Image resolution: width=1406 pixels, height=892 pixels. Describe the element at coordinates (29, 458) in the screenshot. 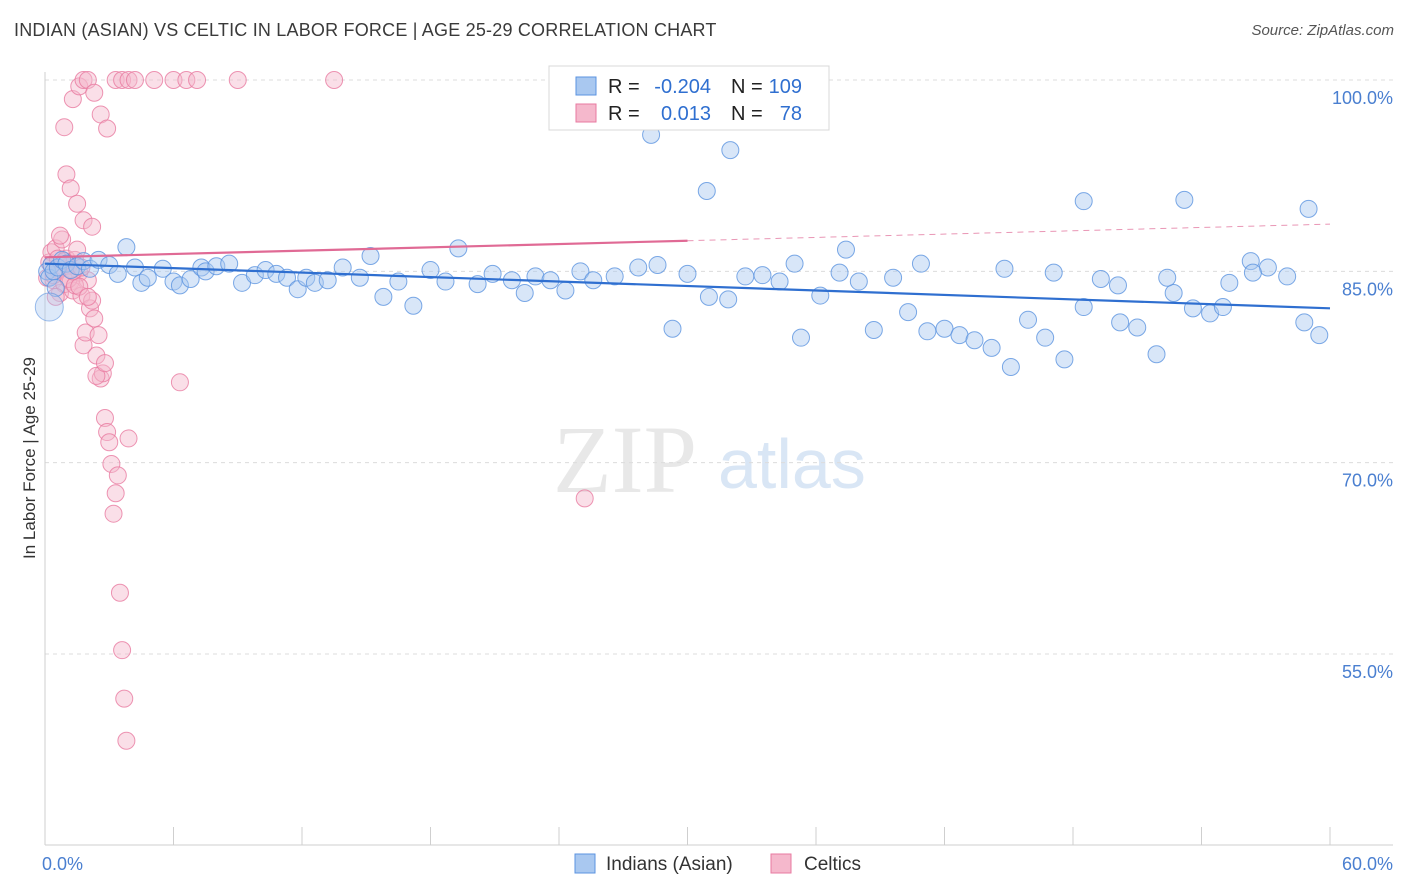

I see `y-axis-label: In Labor Force | Age 25-29` at that location.